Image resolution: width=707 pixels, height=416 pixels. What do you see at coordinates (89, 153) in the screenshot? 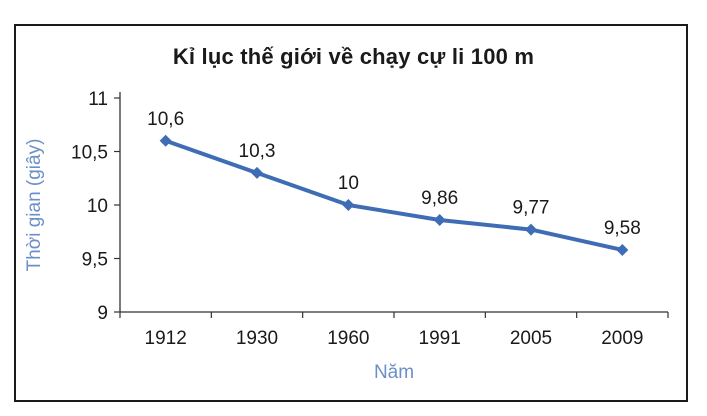
I see `y-tick-label: 10,5` at bounding box center [89, 153].